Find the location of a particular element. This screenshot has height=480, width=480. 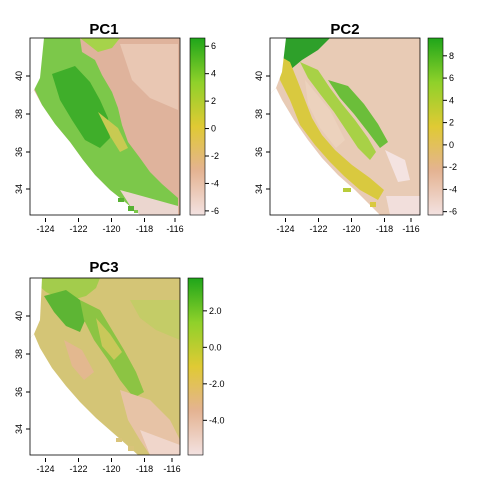

legend-tick-label: -2.0 is located at coordinates (217, 384).